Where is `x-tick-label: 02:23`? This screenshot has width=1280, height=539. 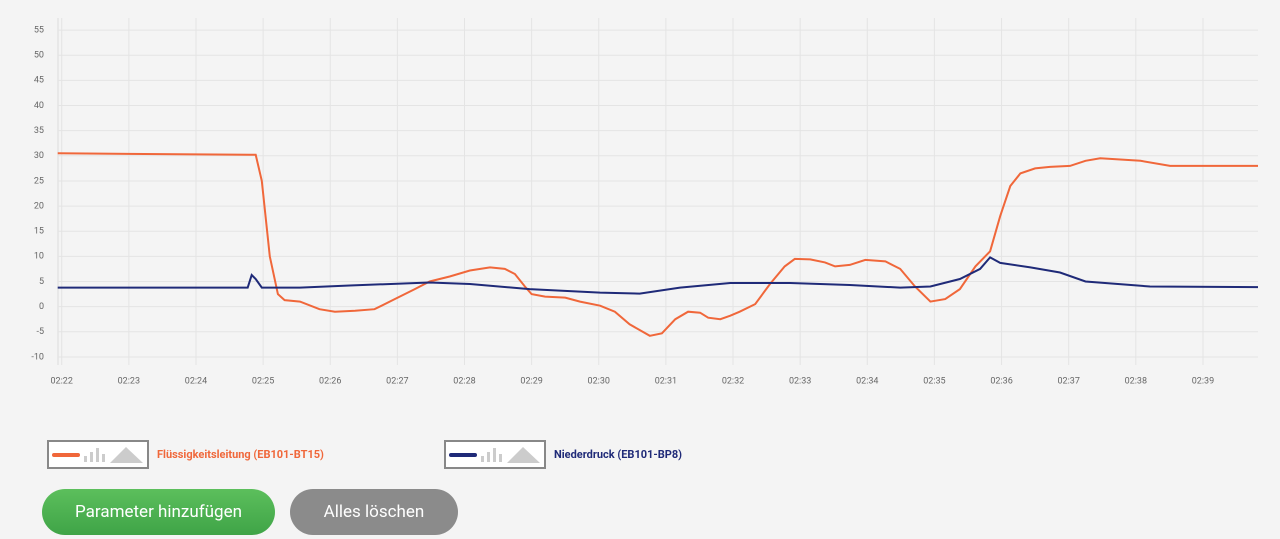
x-tick-label: 02:23 is located at coordinates (129, 381).